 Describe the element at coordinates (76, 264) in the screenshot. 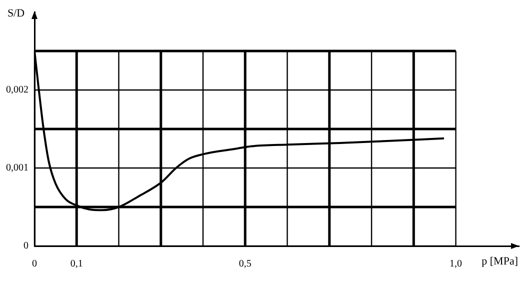

I see `x-tick-label: 0,1` at that location.